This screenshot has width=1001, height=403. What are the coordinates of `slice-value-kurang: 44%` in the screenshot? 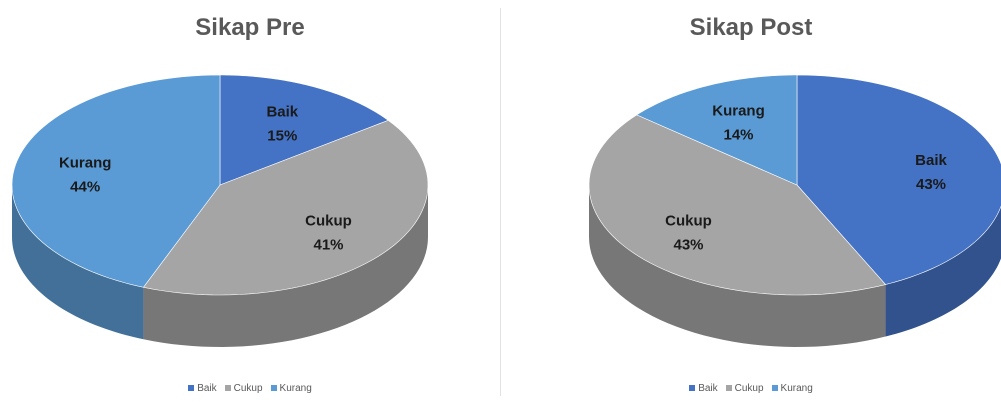 It's located at (85, 186).